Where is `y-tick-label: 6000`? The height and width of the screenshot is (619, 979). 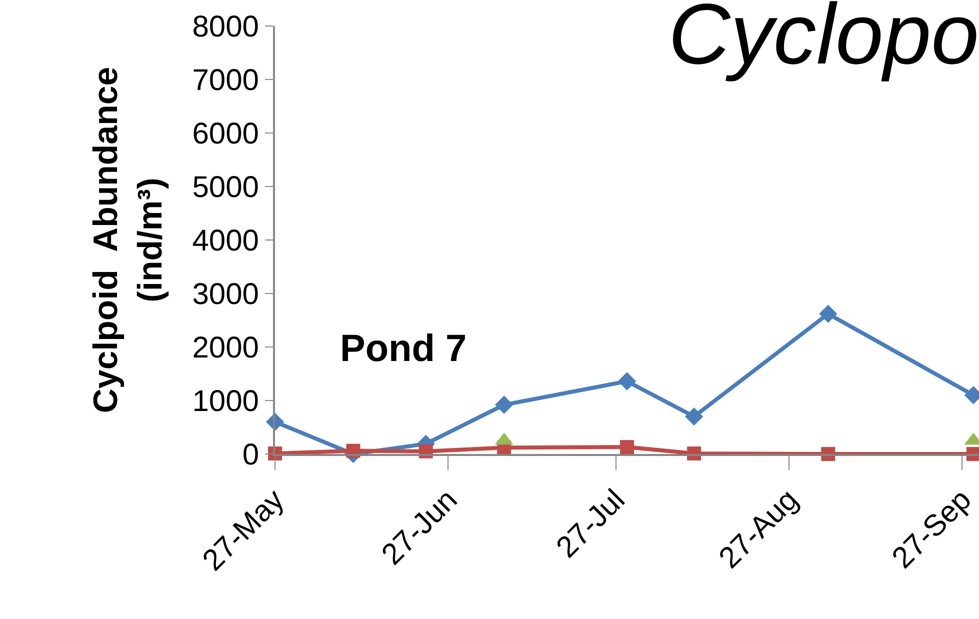 y-tick-label: 6000 is located at coordinates (225, 134).